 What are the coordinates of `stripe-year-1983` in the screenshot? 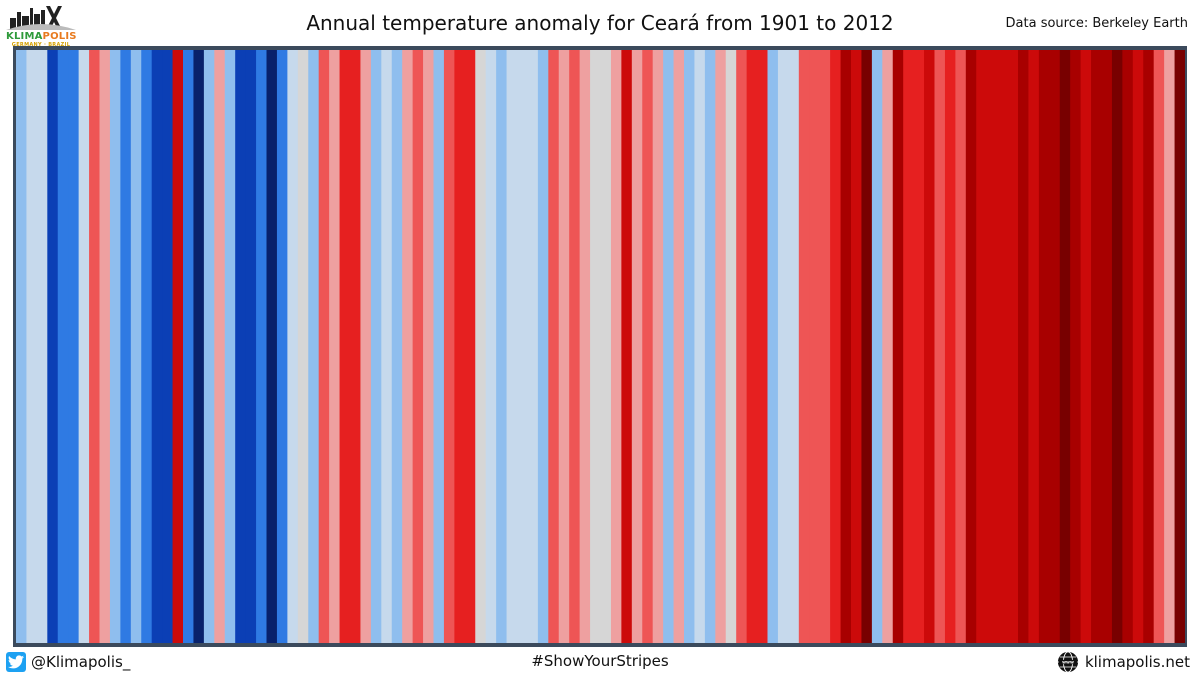 It's located at (877, 346).